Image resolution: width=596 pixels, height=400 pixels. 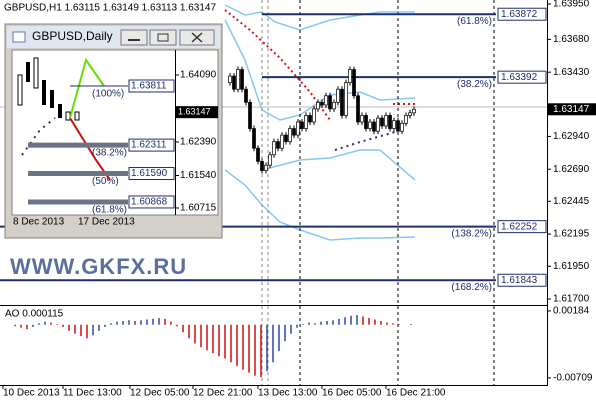 I want to click on y-tick-label: 1.61950, so click(x=571, y=266).